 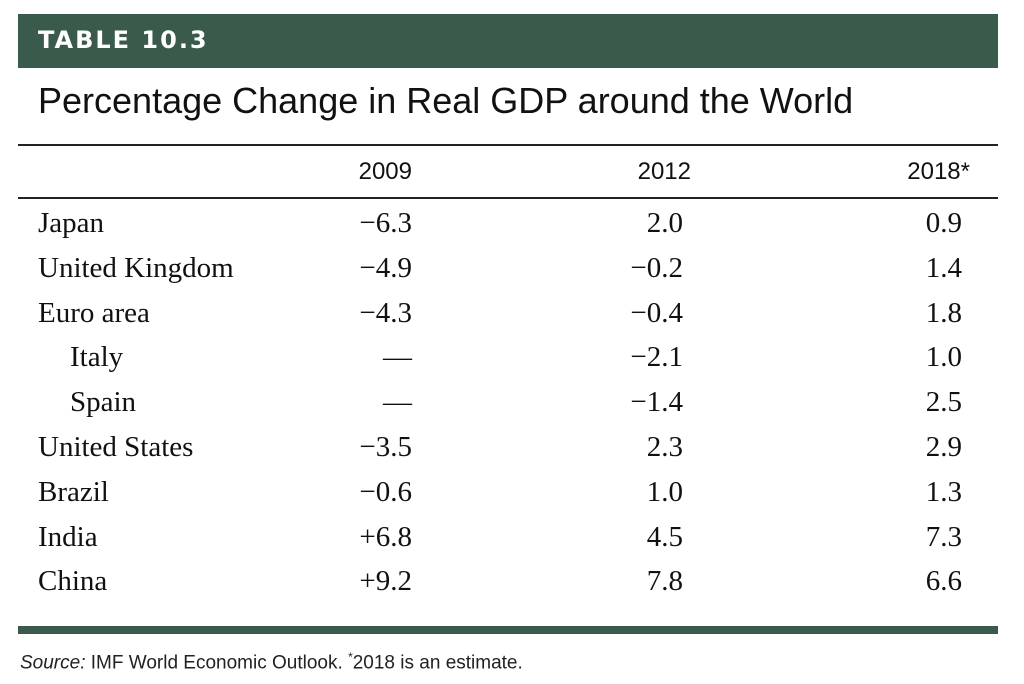 What do you see at coordinates (97, 357) in the screenshot?
I see `country-name: Italy` at bounding box center [97, 357].